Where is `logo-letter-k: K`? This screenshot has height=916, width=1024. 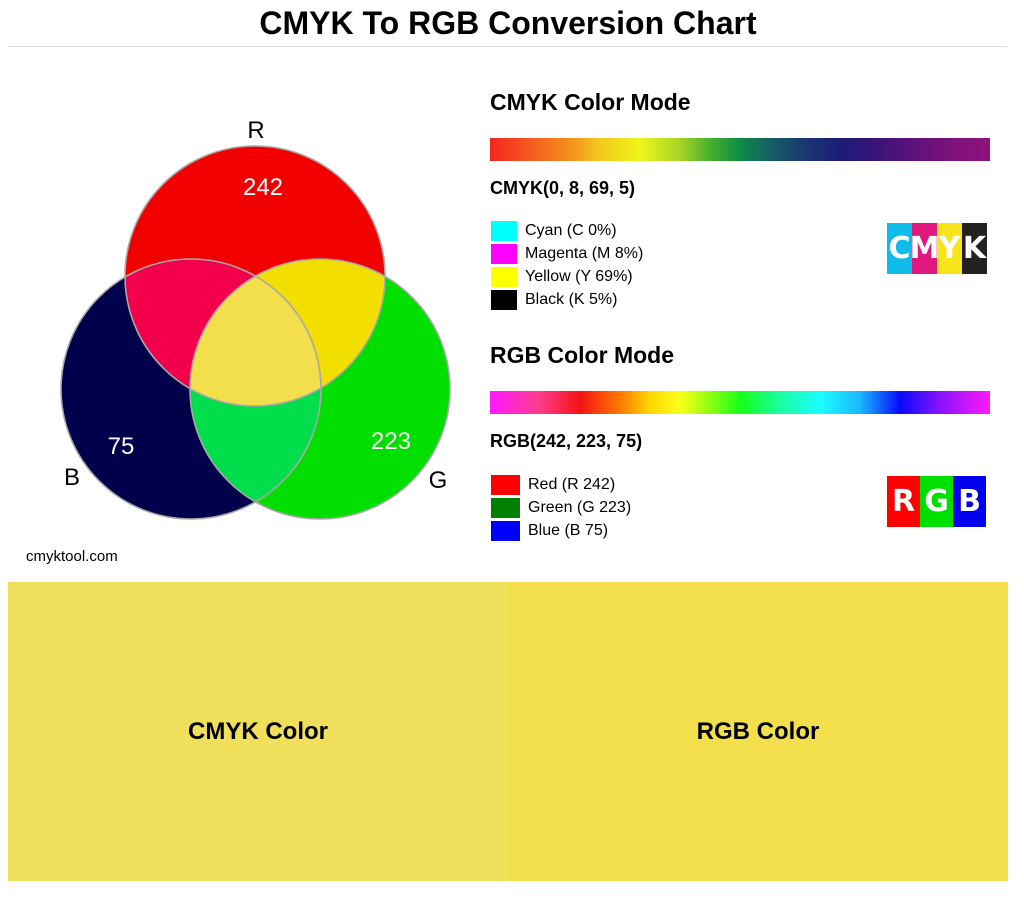
logo-letter-k: K is located at coordinates (974, 248).